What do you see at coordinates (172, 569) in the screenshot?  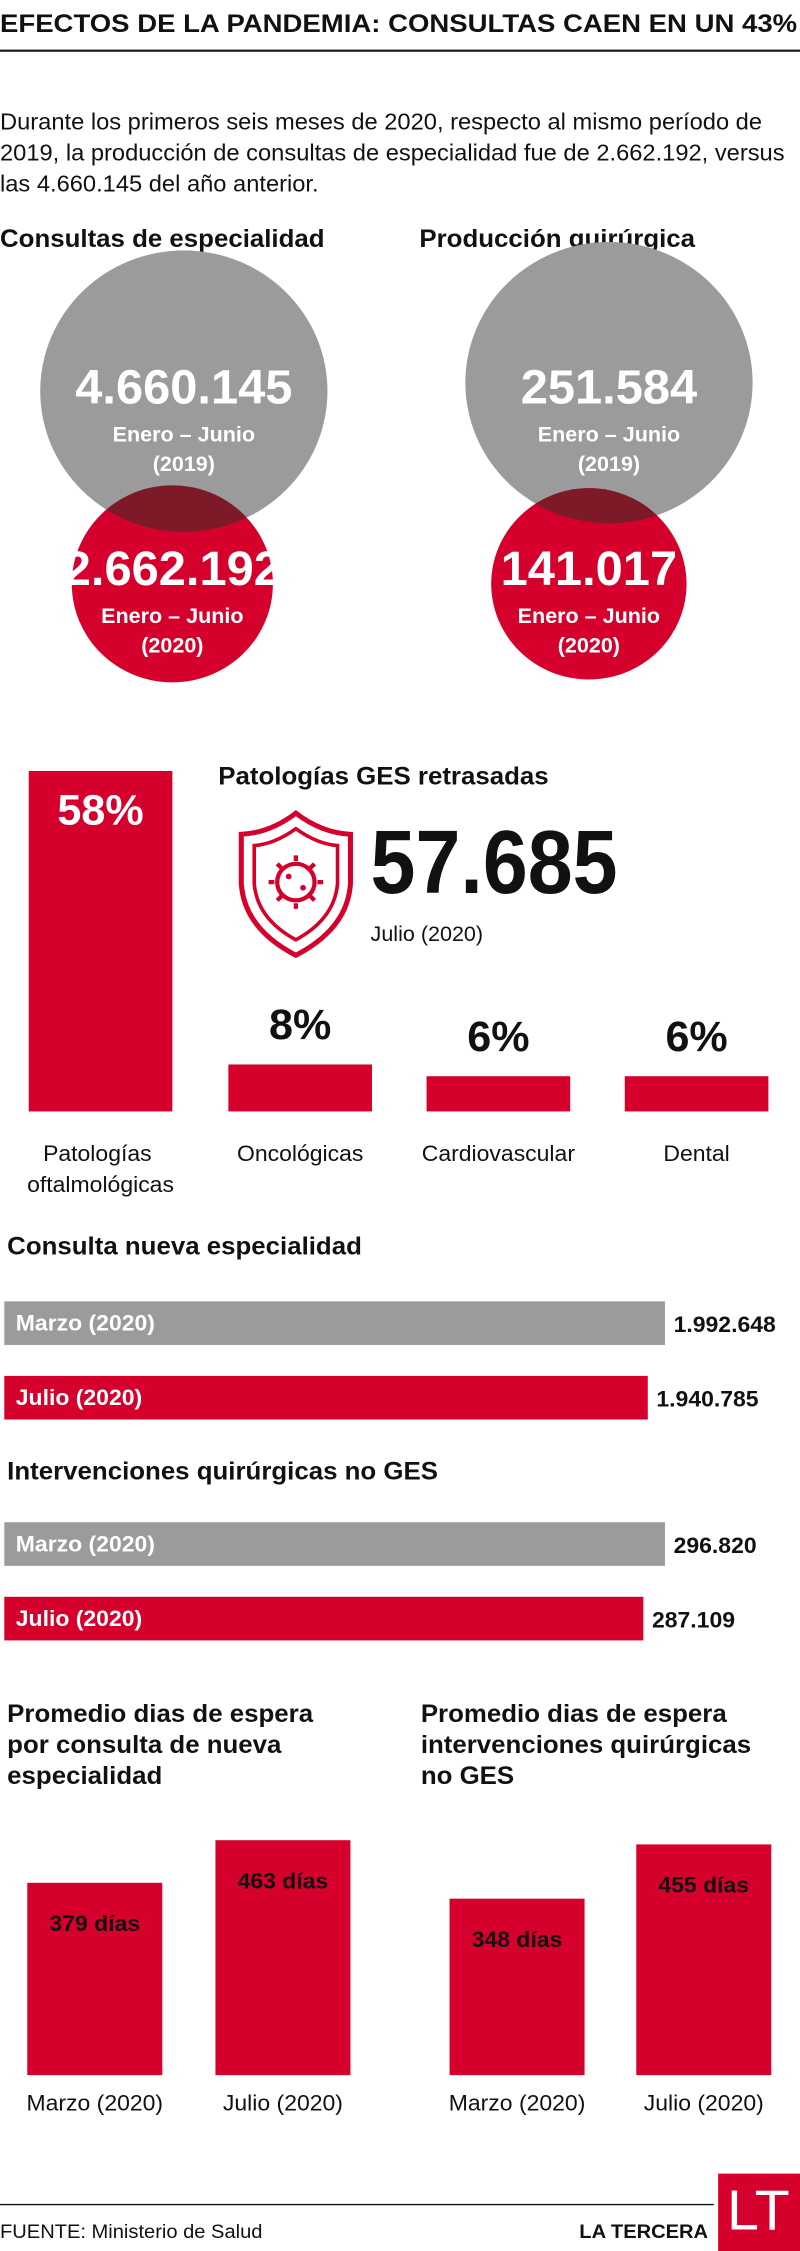 I see `circle-number: 2.662.192` at bounding box center [172, 569].